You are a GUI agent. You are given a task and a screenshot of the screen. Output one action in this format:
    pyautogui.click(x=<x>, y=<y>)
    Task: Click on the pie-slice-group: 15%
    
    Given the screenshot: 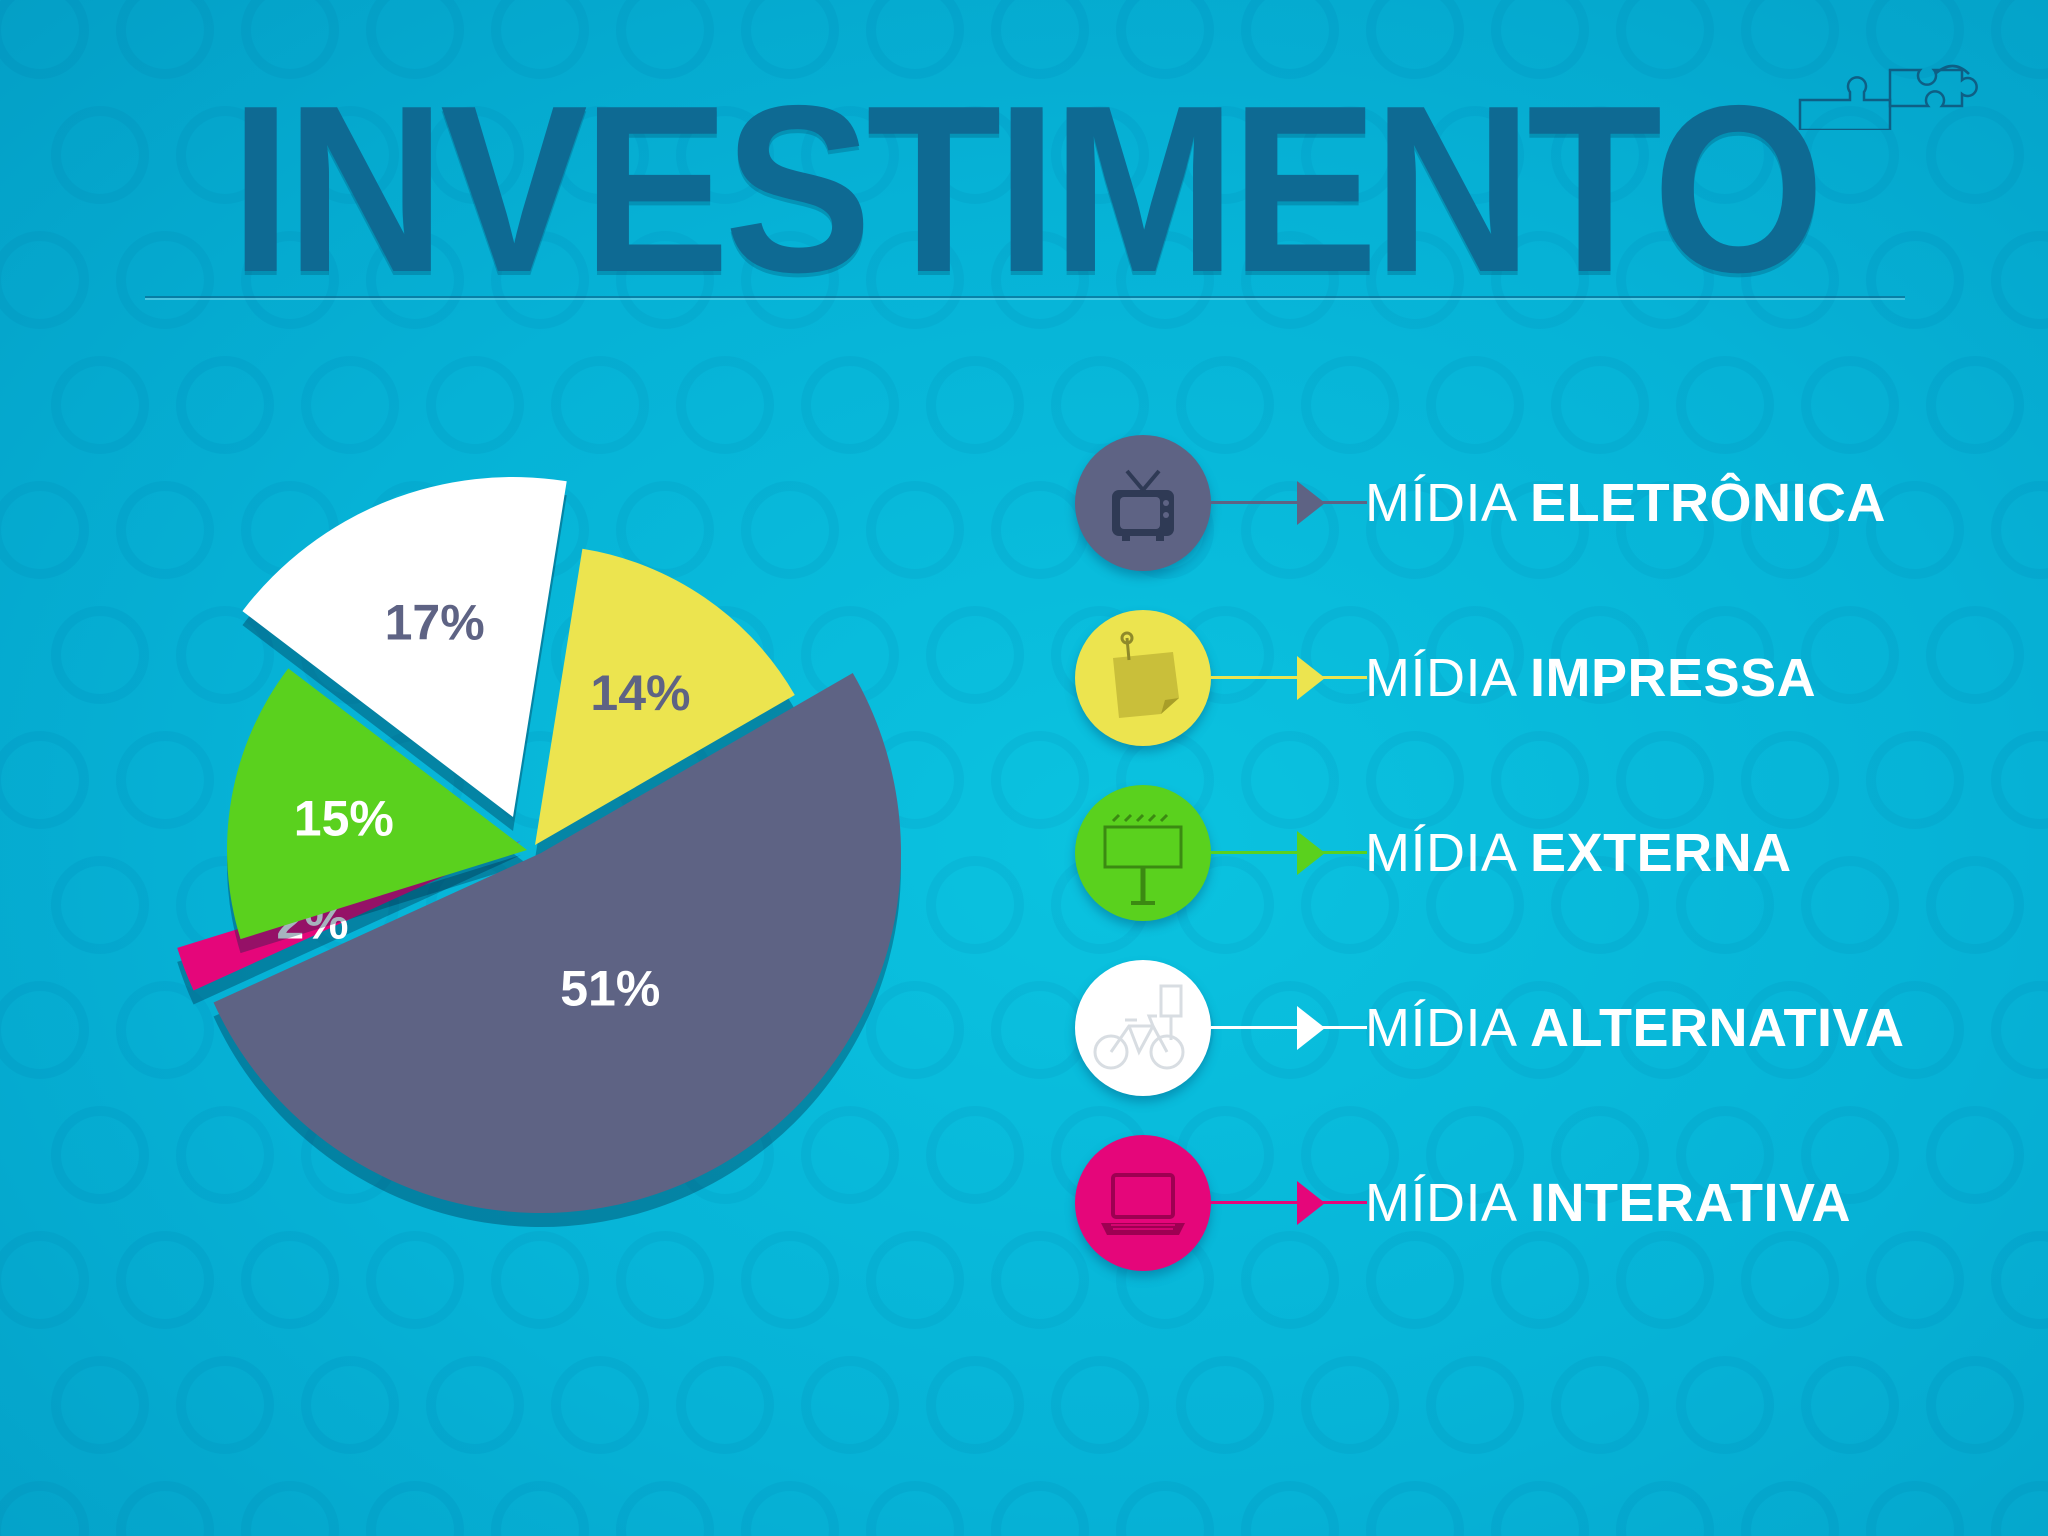 What is the action you would take?
    pyautogui.click(x=376, y=811)
    